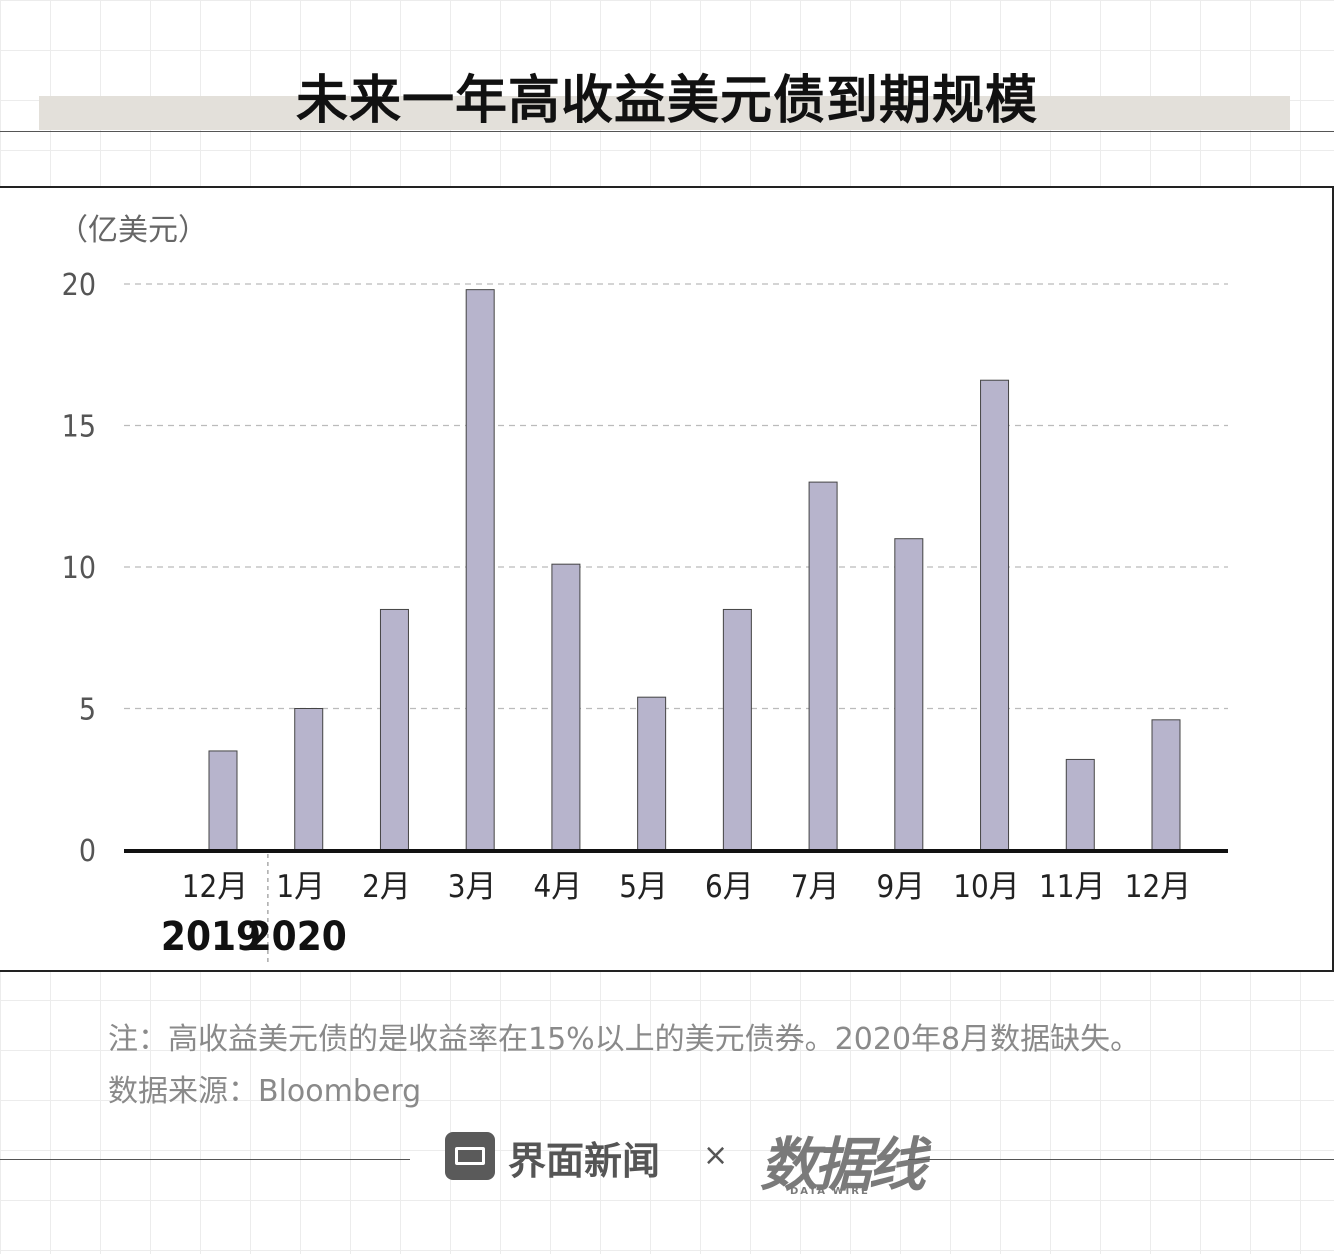  I want to click on x-tick-label: 5月, so click(643, 887).